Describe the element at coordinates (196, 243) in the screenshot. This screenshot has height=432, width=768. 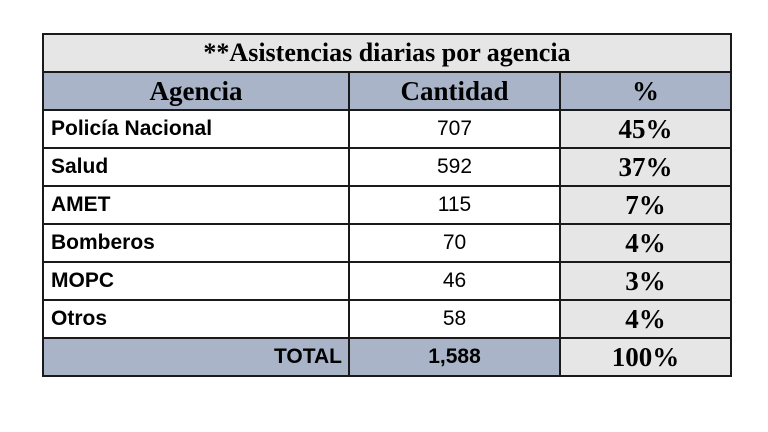
I see `agency-name: Bomberos` at that location.